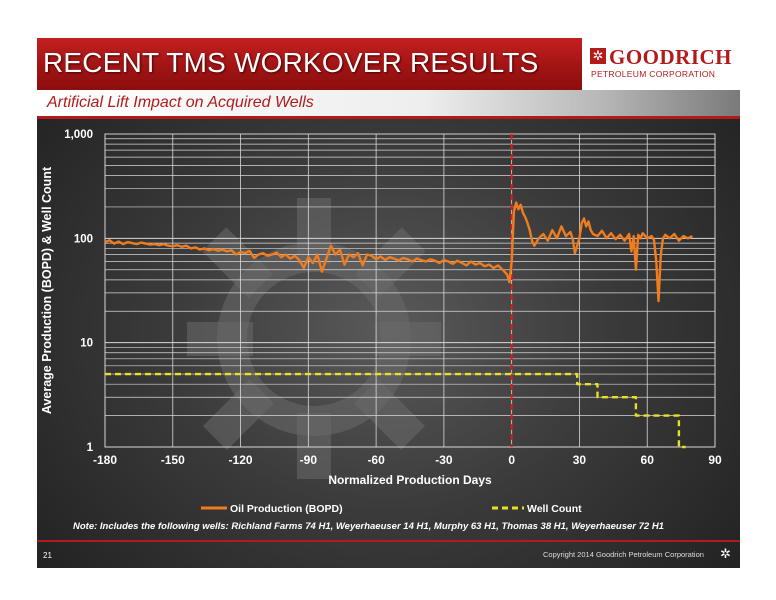 Image resolution: width=776 pixels, height=600 pixels. Describe the element at coordinates (715, 460) in the screenshot. I see `x-tick-label: 90` at that location.